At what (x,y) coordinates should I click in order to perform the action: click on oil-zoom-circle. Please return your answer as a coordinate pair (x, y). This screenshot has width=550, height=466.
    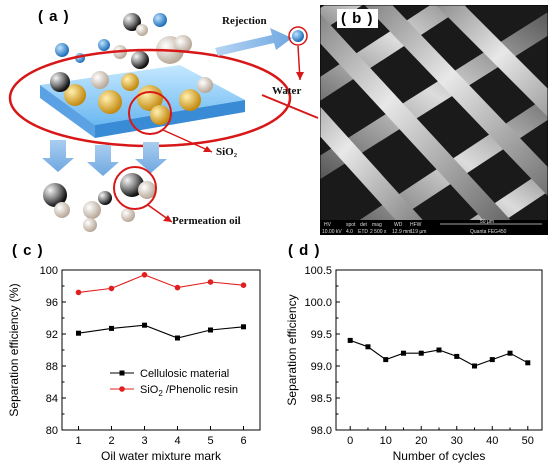
    Looking at the image, I should click on (135, 188).